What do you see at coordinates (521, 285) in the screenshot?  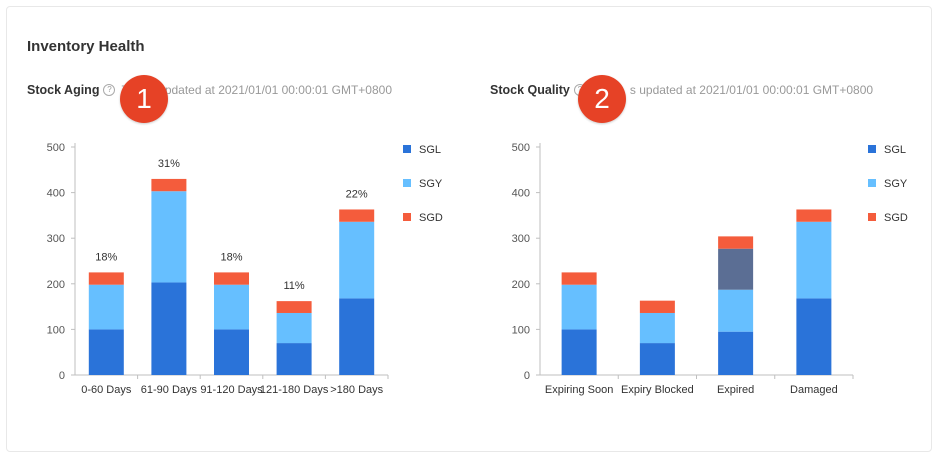 I see `quality-y-tick-label: 200` at bounding box center [521, 285].